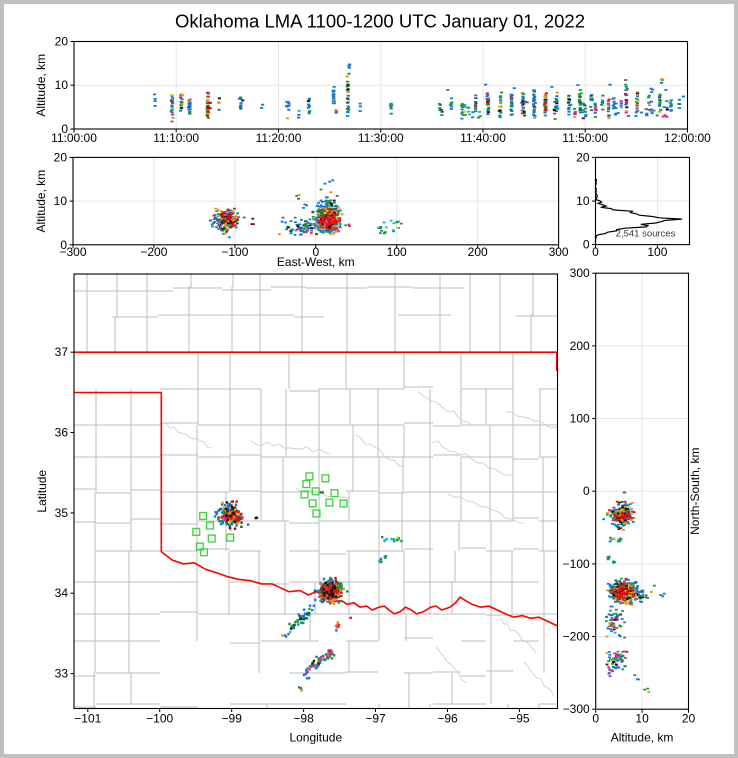 This screenshot has width=738, height=758. Describe the element at coordinates (316, 262) in the screenshot. I see `svg-text: East-West, km` at that location.